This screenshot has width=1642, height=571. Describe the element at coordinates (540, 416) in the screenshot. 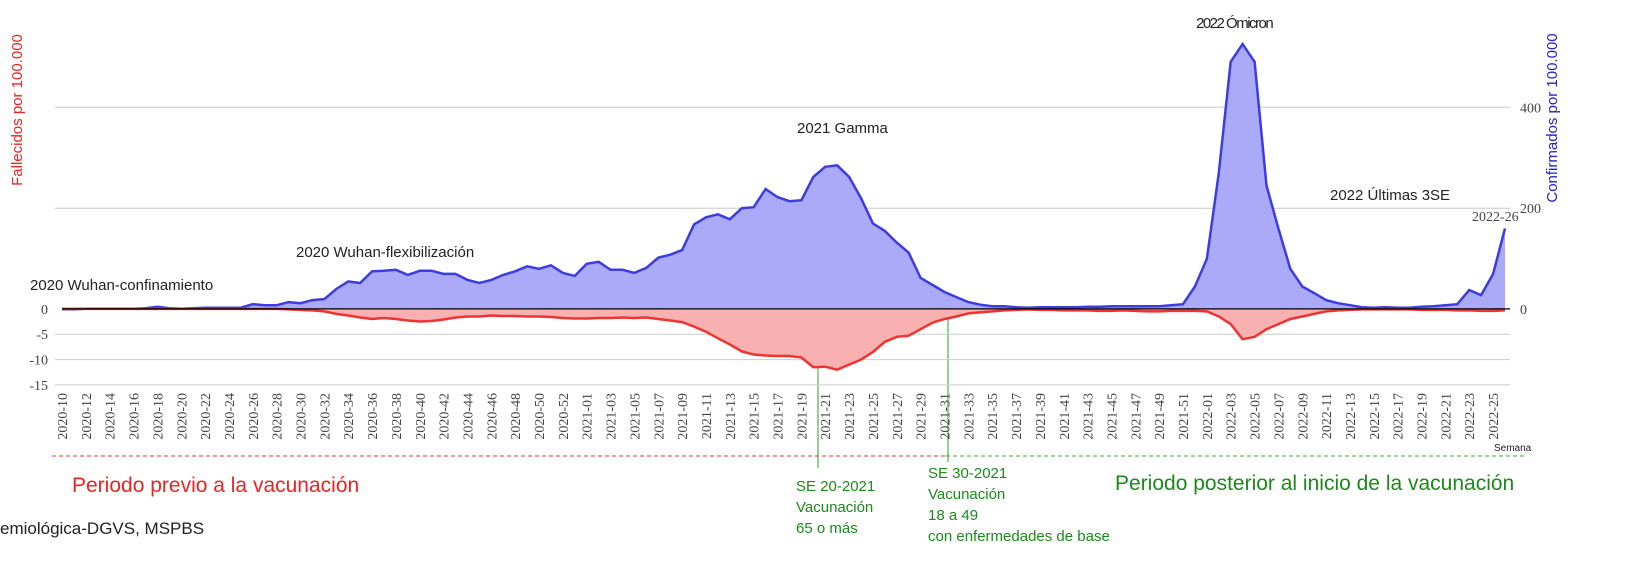

I see `x-tick-label: 2020-50` at that location.